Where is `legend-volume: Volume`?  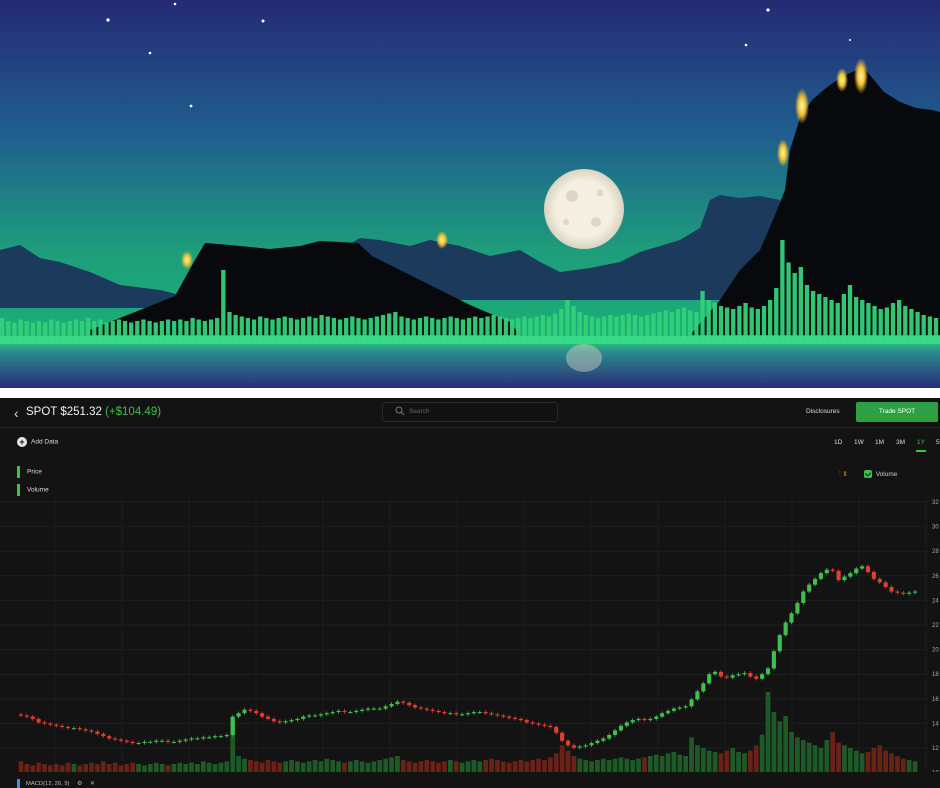 legend-volume: Volume is located at coordinates (33, 490).